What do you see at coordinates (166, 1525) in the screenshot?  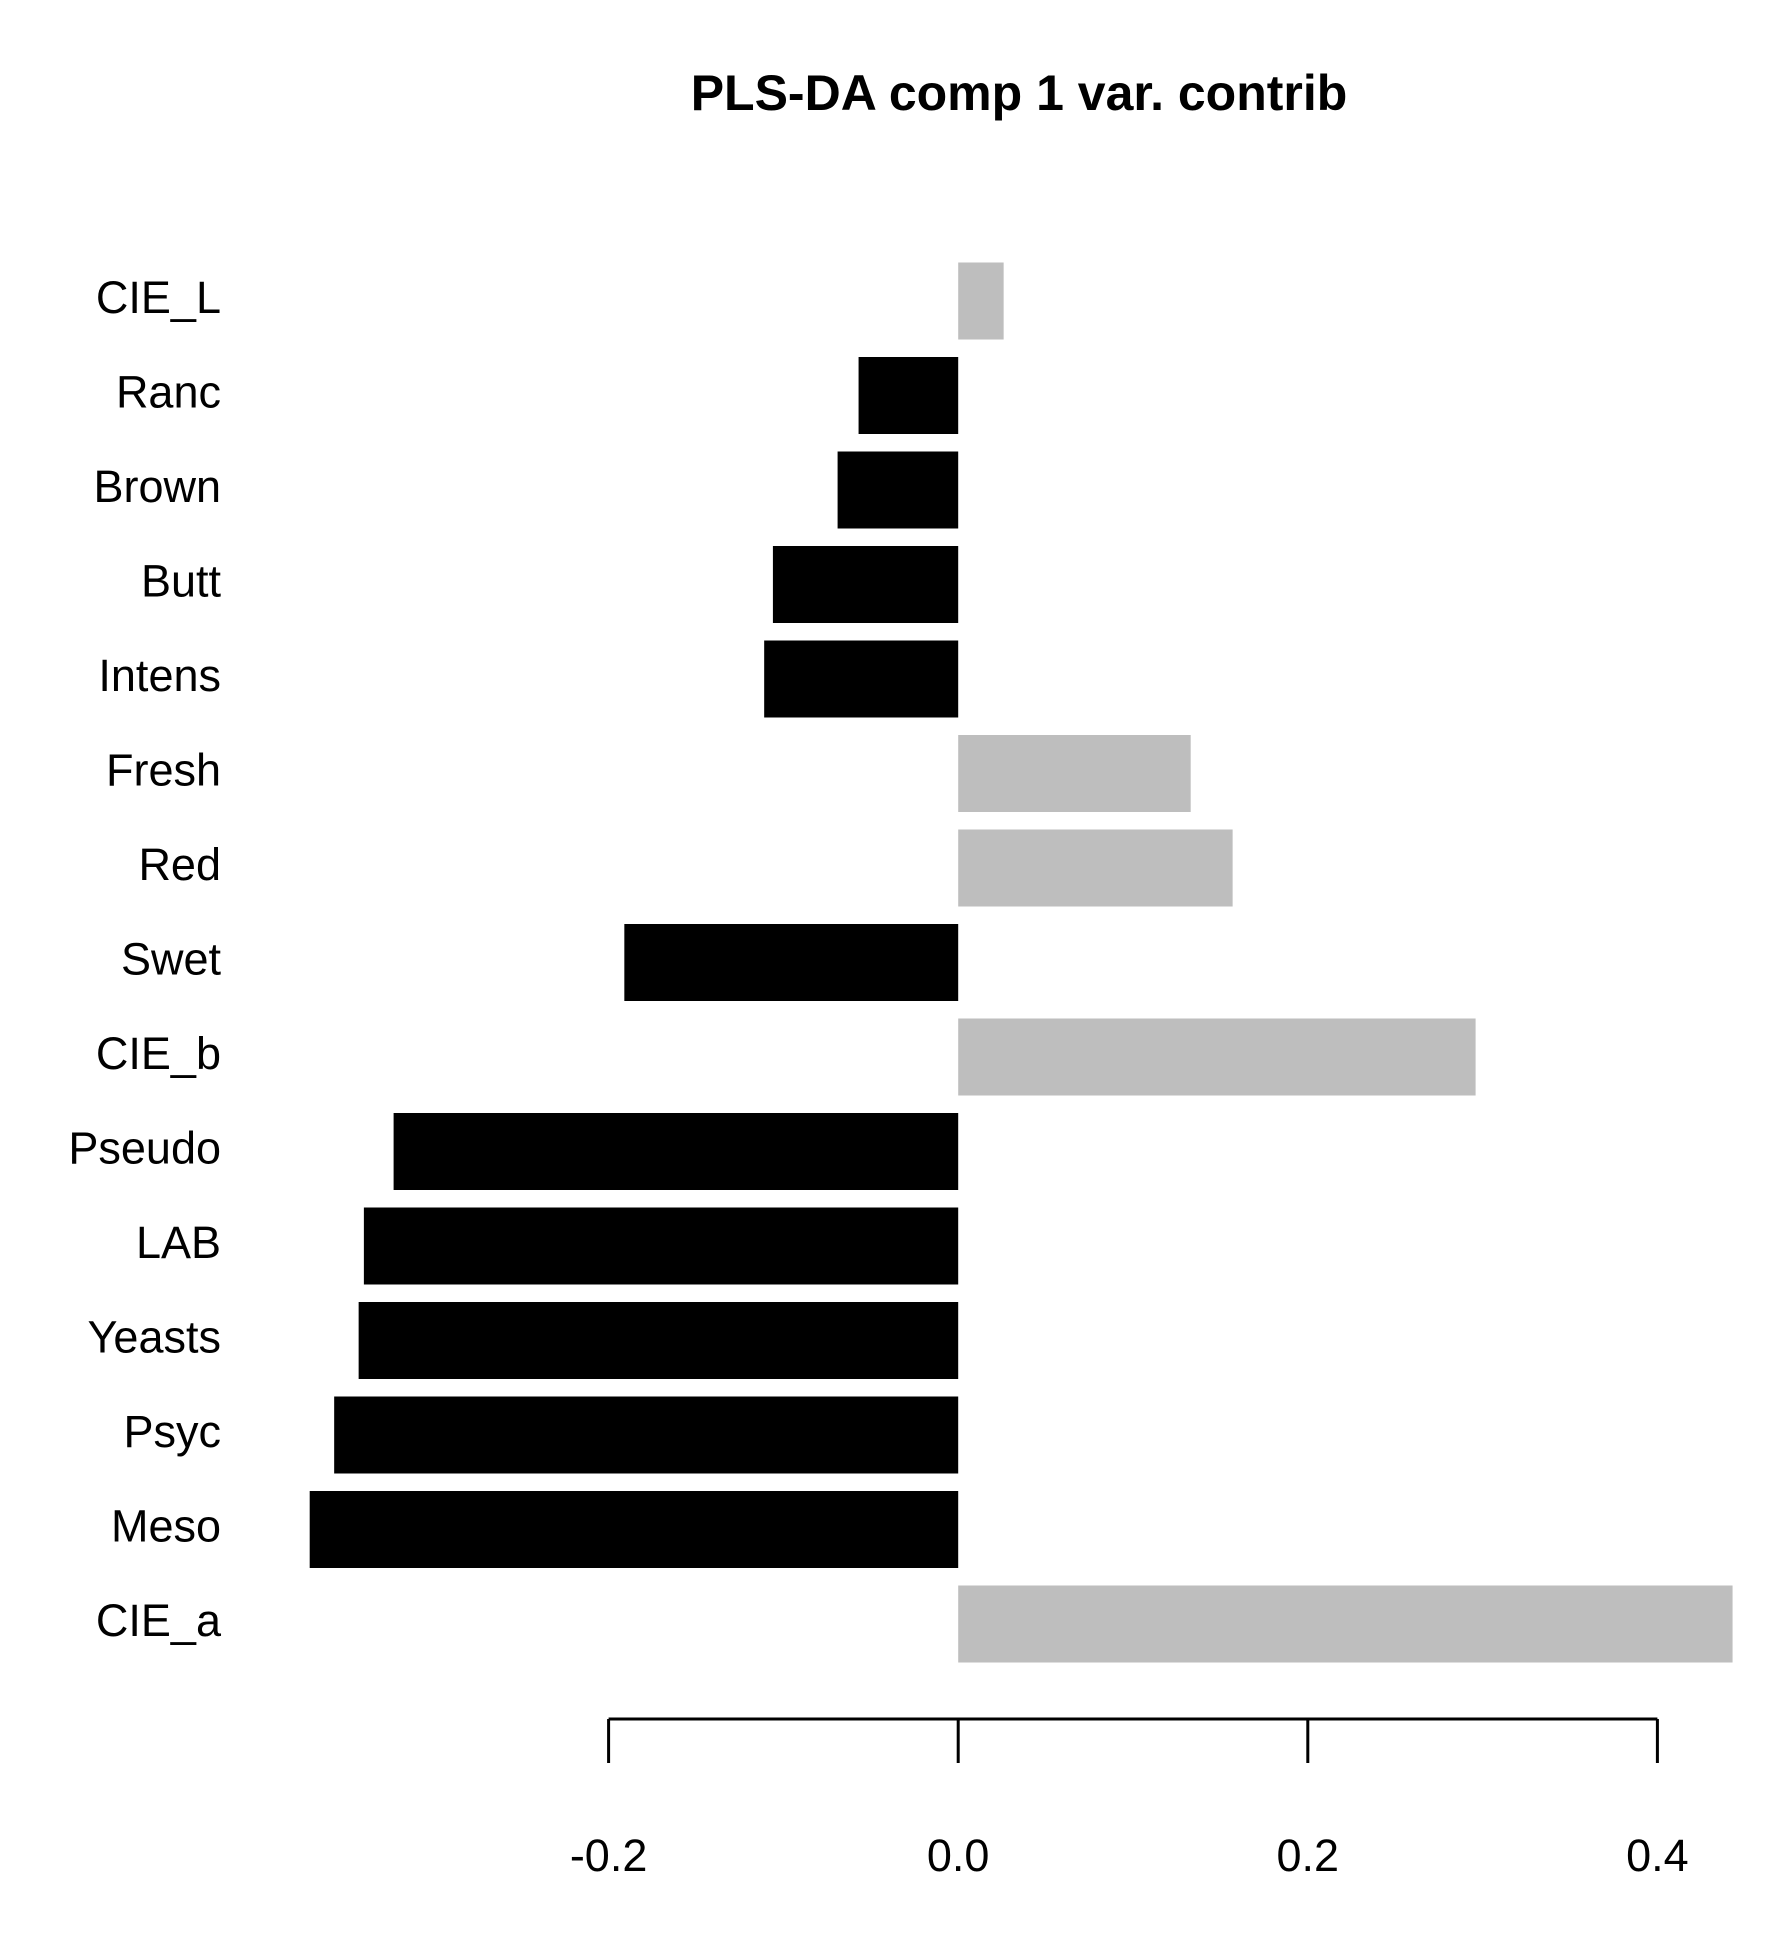 I see `y-tick-label: Meso` at bounding box center [166, 1525].